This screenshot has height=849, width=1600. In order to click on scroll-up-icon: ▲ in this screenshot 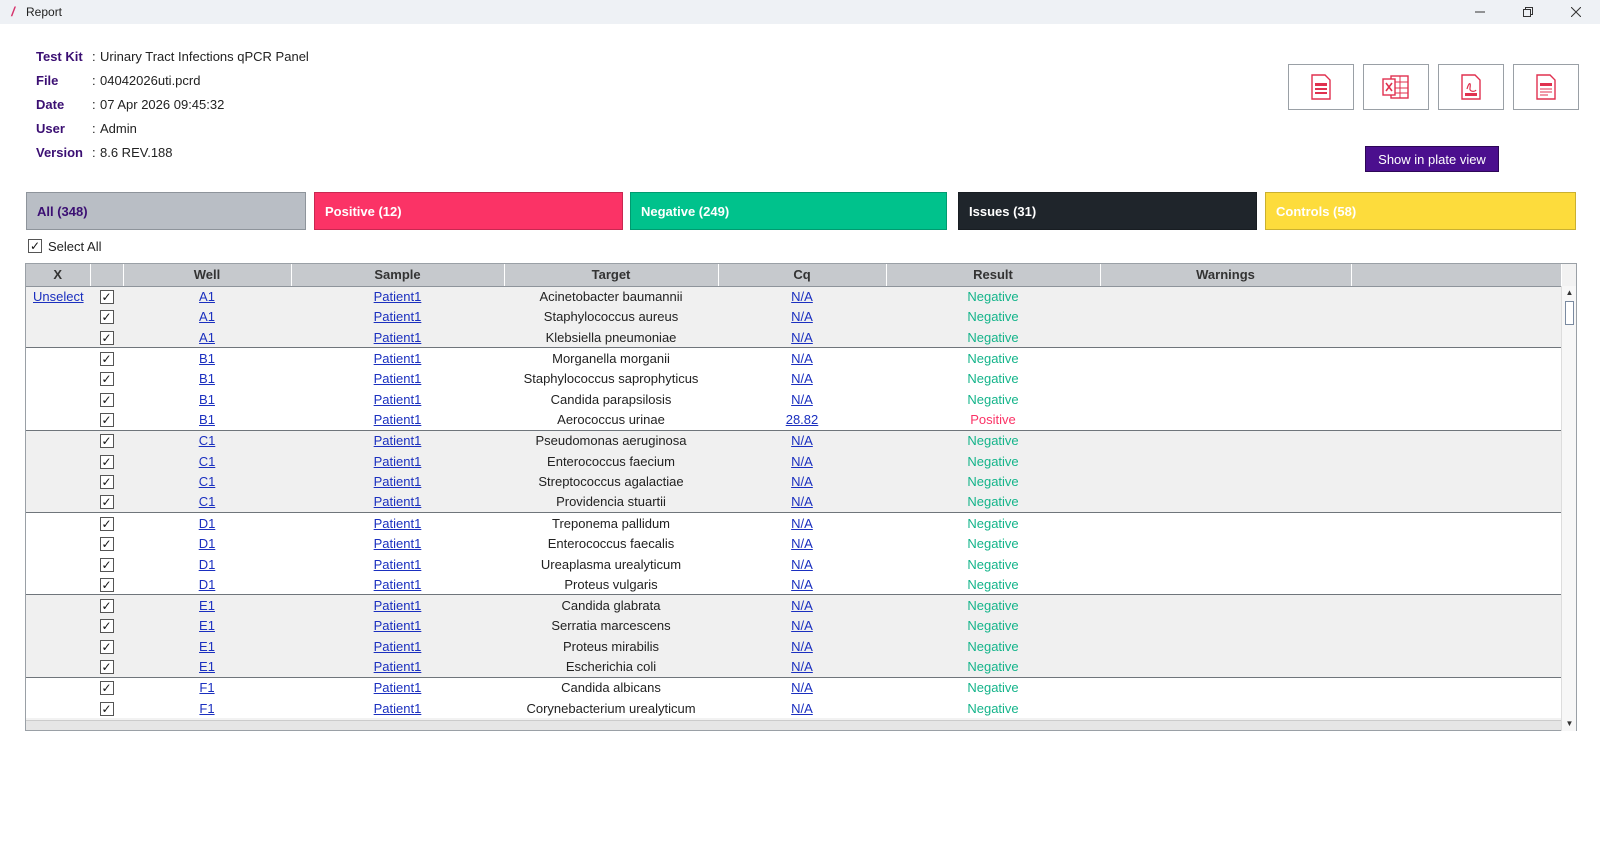, I will do `click(1569, 292)`.